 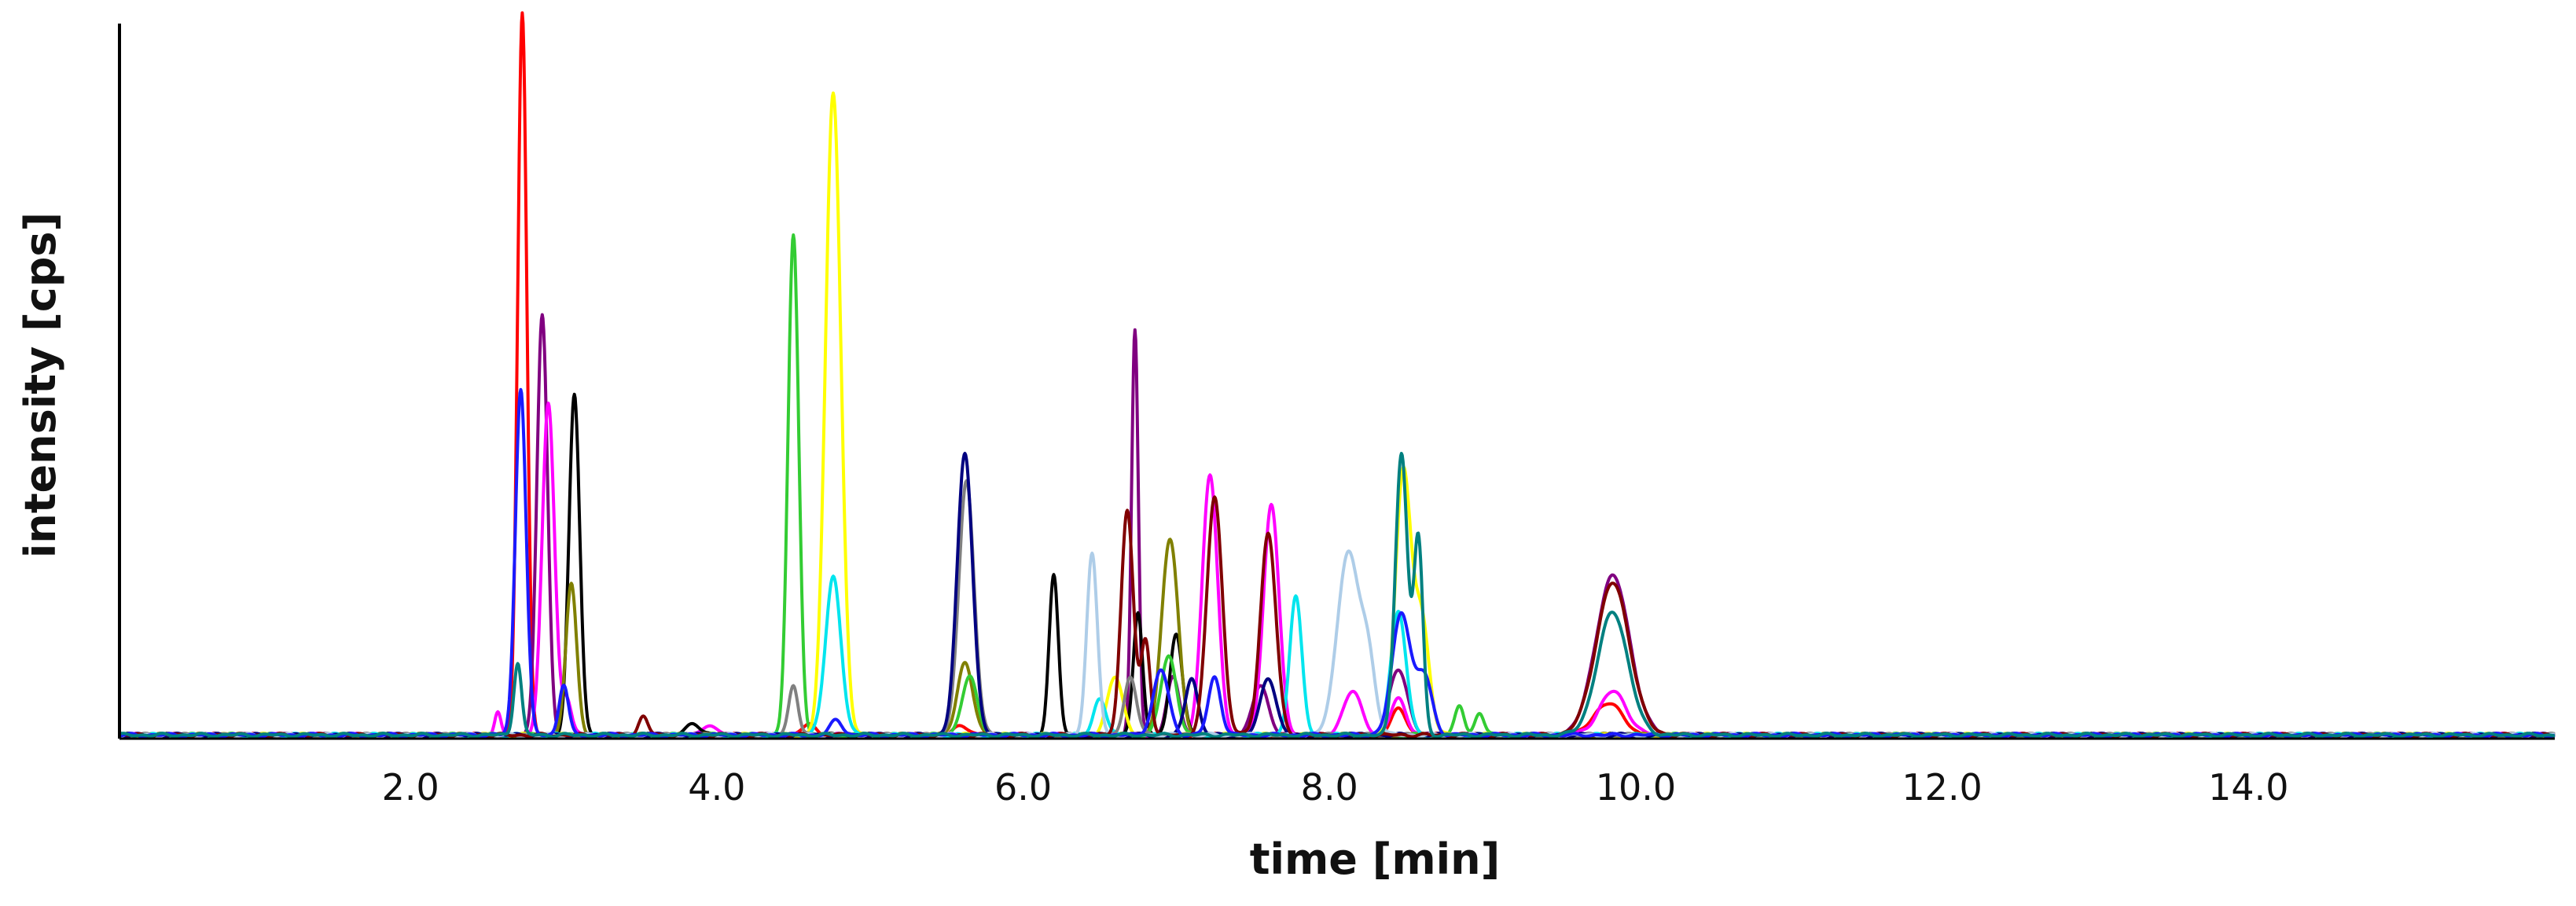 What do you see at coordinates (410, 787) in the screenshot?
I see `x-tick-label: 2.0` at bounding box center [410, 787].